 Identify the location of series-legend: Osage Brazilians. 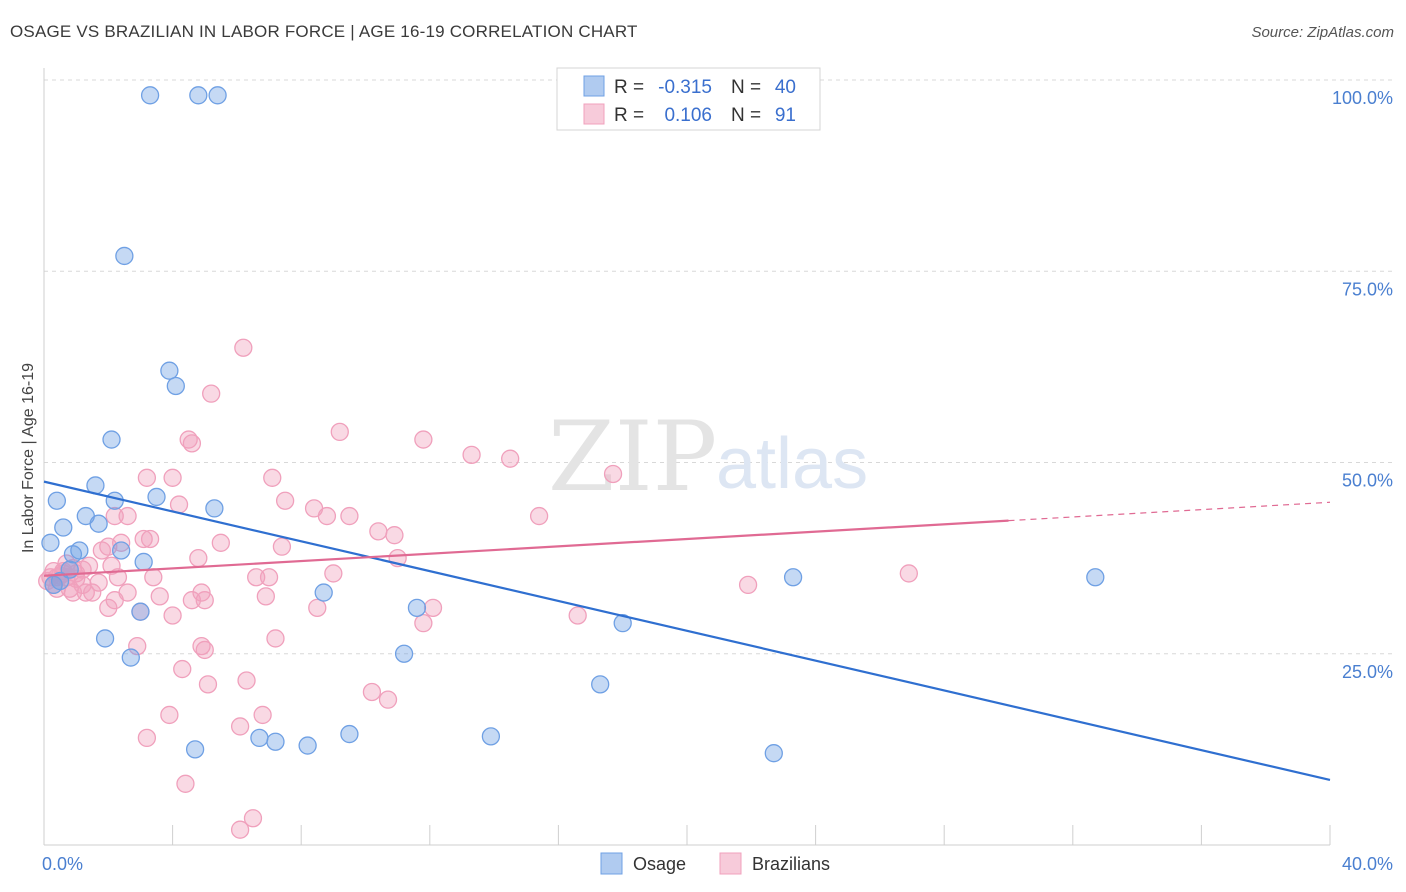
(715, 863).